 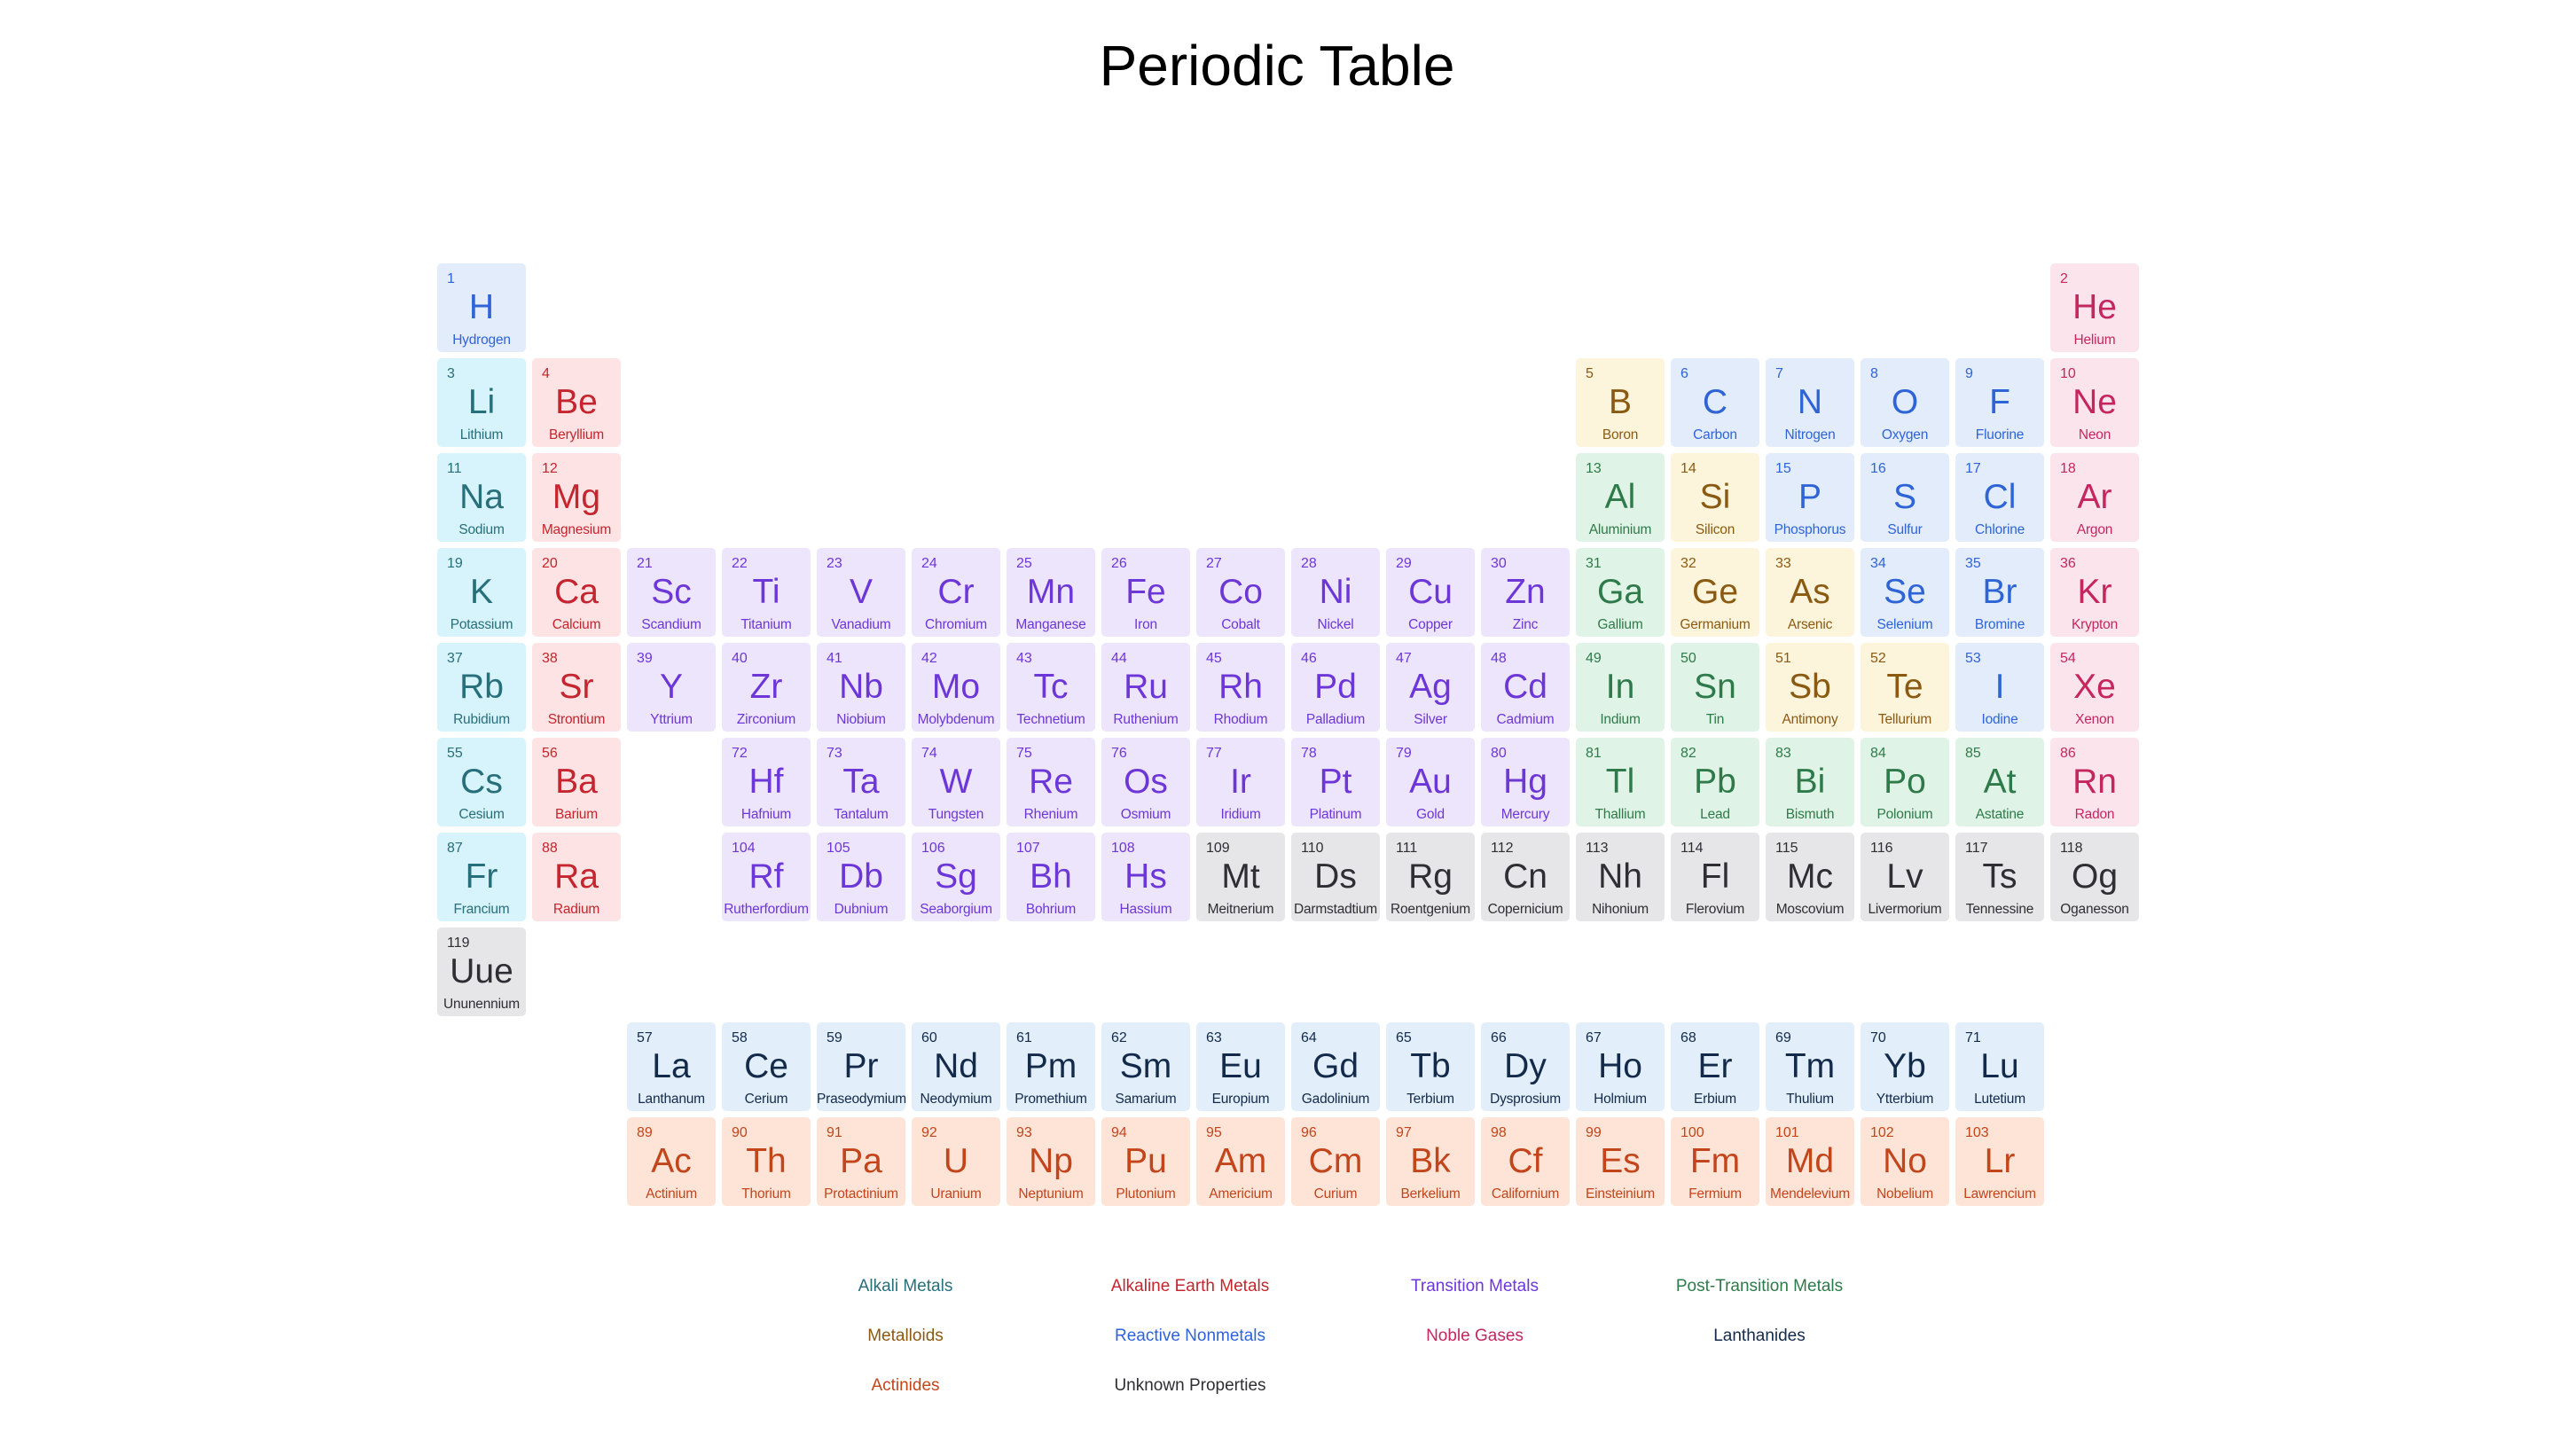 I want to click on element-cell-lr: 103 Lr Lawrencium, so click(x=1999, y=1161).